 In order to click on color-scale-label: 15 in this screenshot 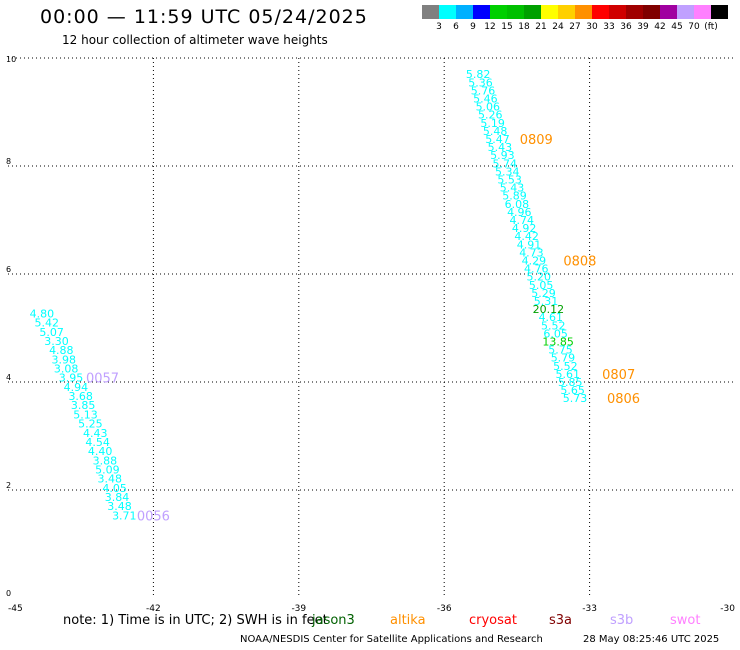, I will do `click(507, 27)`.